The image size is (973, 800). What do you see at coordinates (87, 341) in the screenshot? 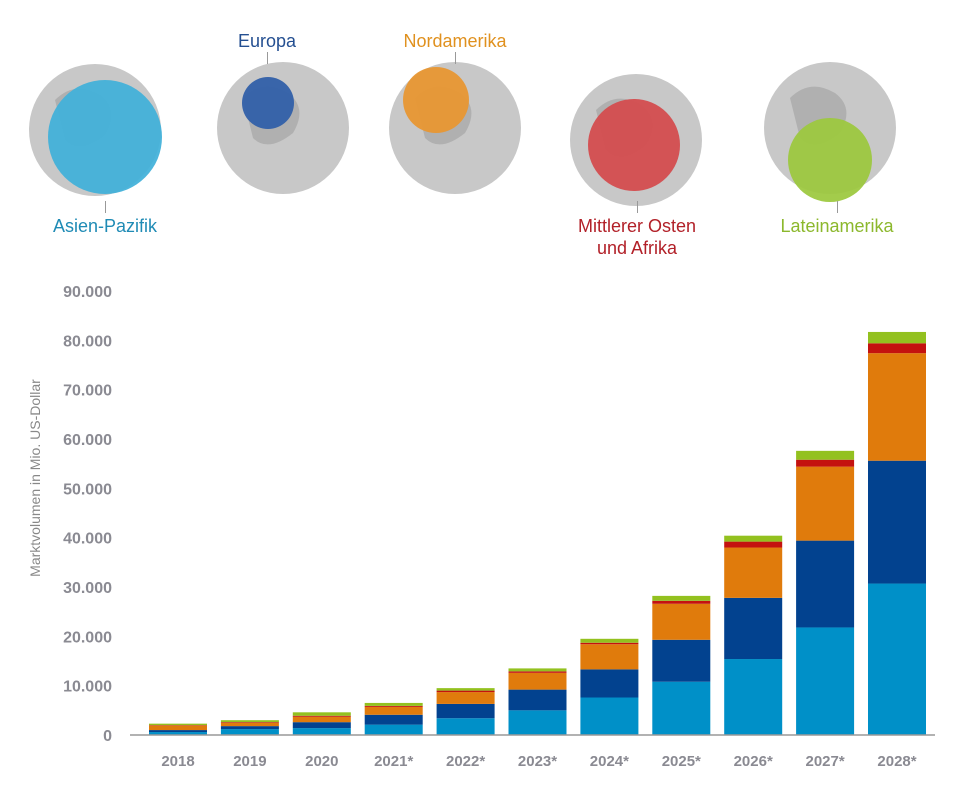
I see `y-tick-label: 80.000` at bounding box center [87, 341].